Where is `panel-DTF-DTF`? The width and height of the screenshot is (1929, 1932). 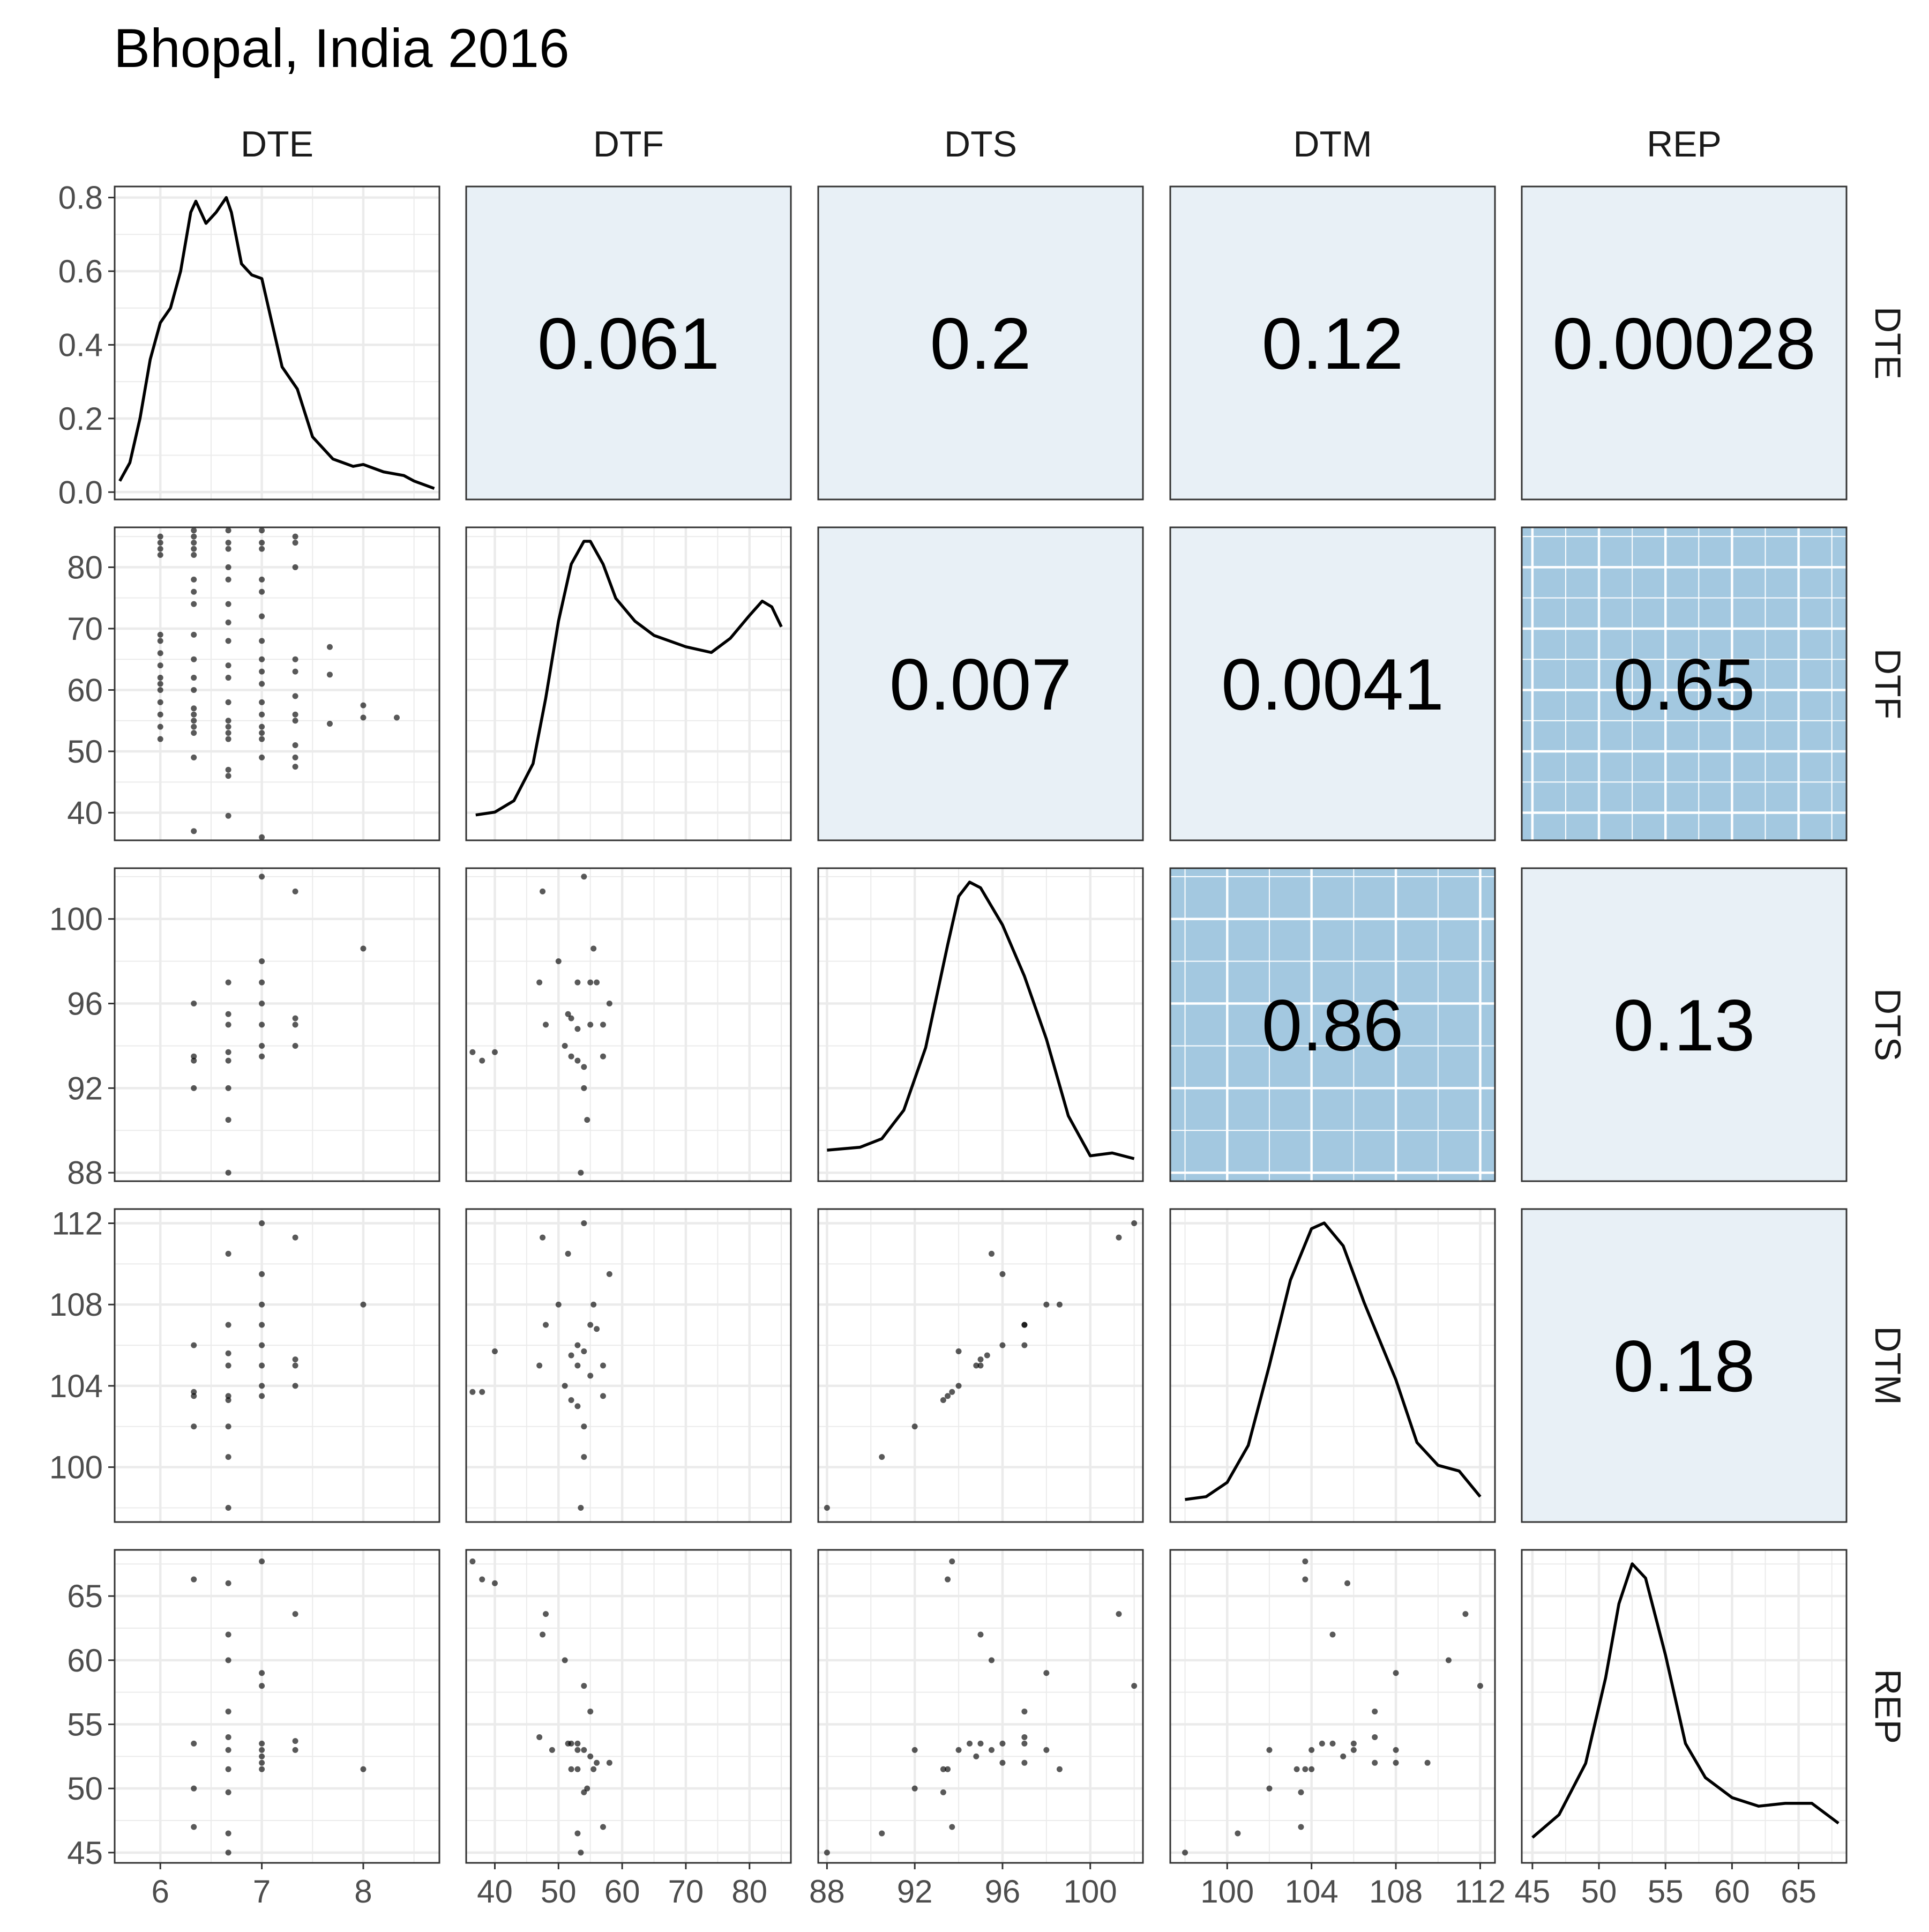
panel-DTF-DTF is located at coordinates (629, 683).